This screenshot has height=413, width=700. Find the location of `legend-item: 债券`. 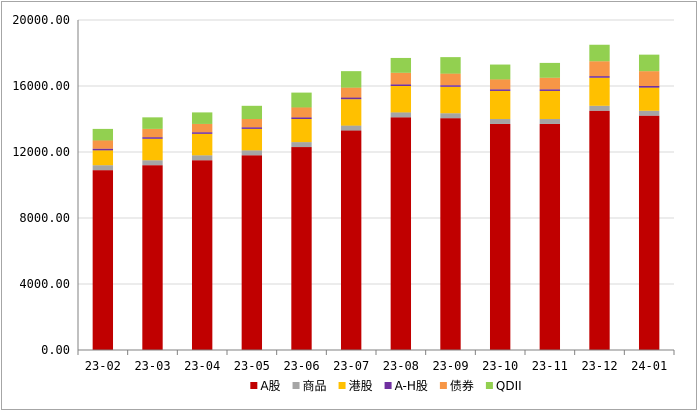

legend-item: 债券 is located at coordinates (456, 385).